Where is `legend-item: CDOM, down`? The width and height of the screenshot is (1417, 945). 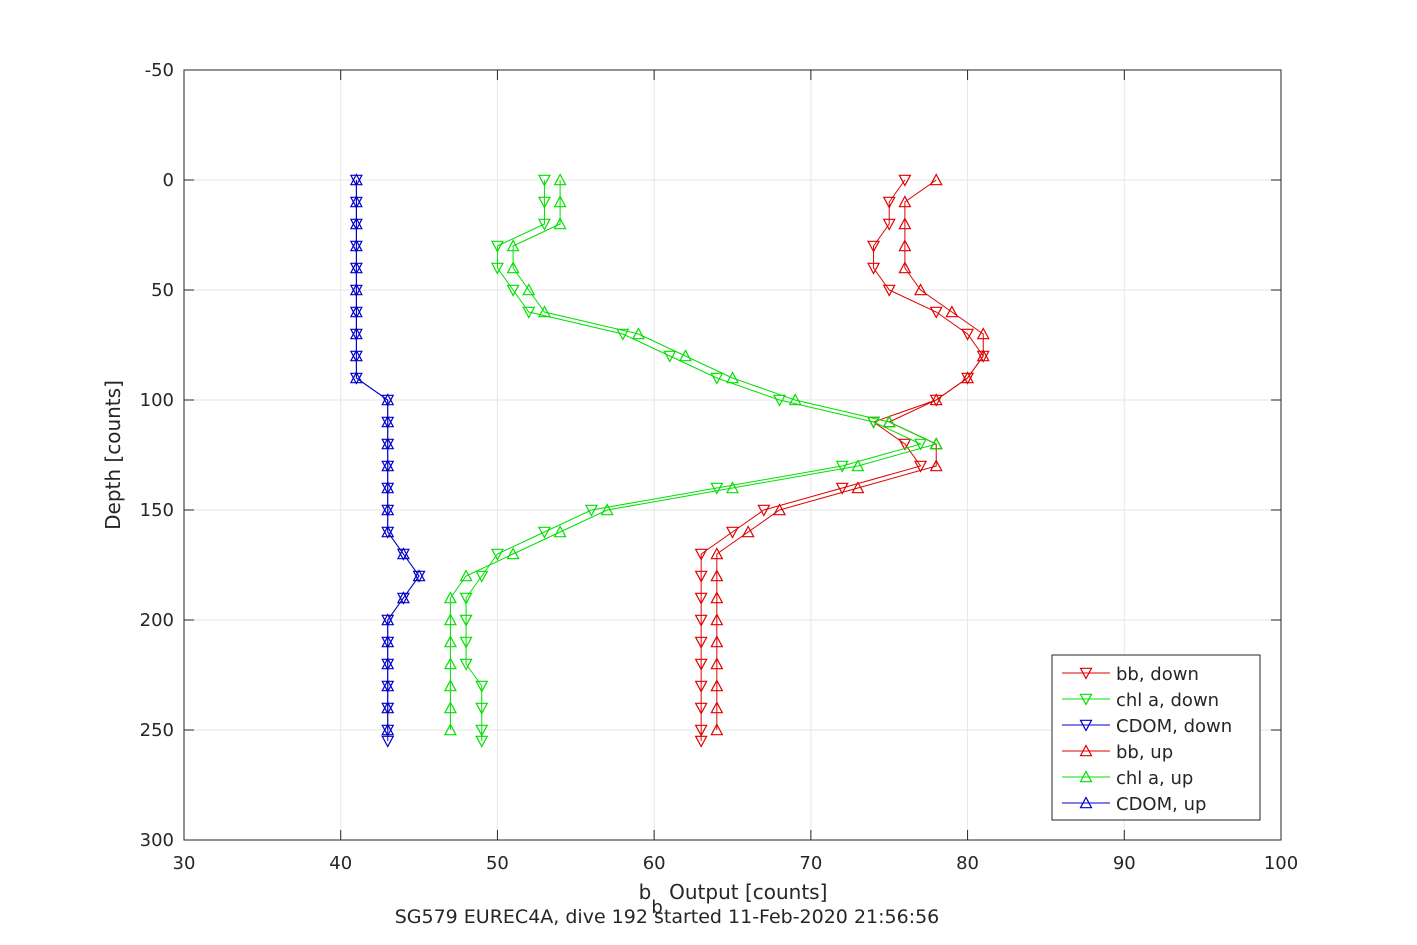 legend-item: CDOM, down is located at coordinates (1147, 726).